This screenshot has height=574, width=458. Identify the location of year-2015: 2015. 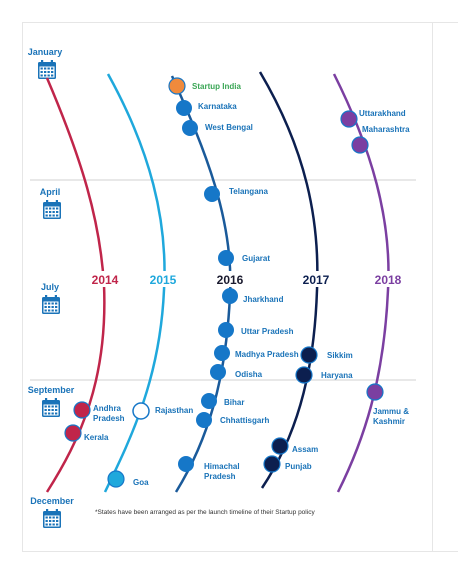
(163, 280).